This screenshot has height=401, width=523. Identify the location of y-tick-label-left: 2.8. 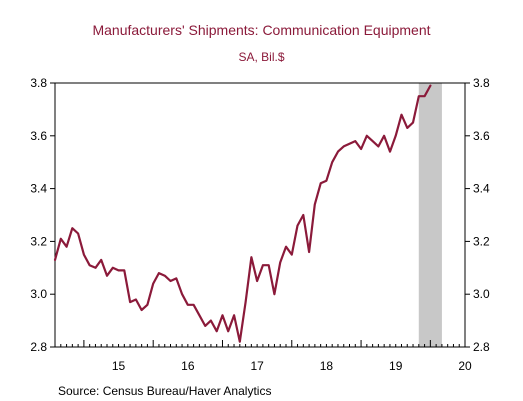
(38, 347).